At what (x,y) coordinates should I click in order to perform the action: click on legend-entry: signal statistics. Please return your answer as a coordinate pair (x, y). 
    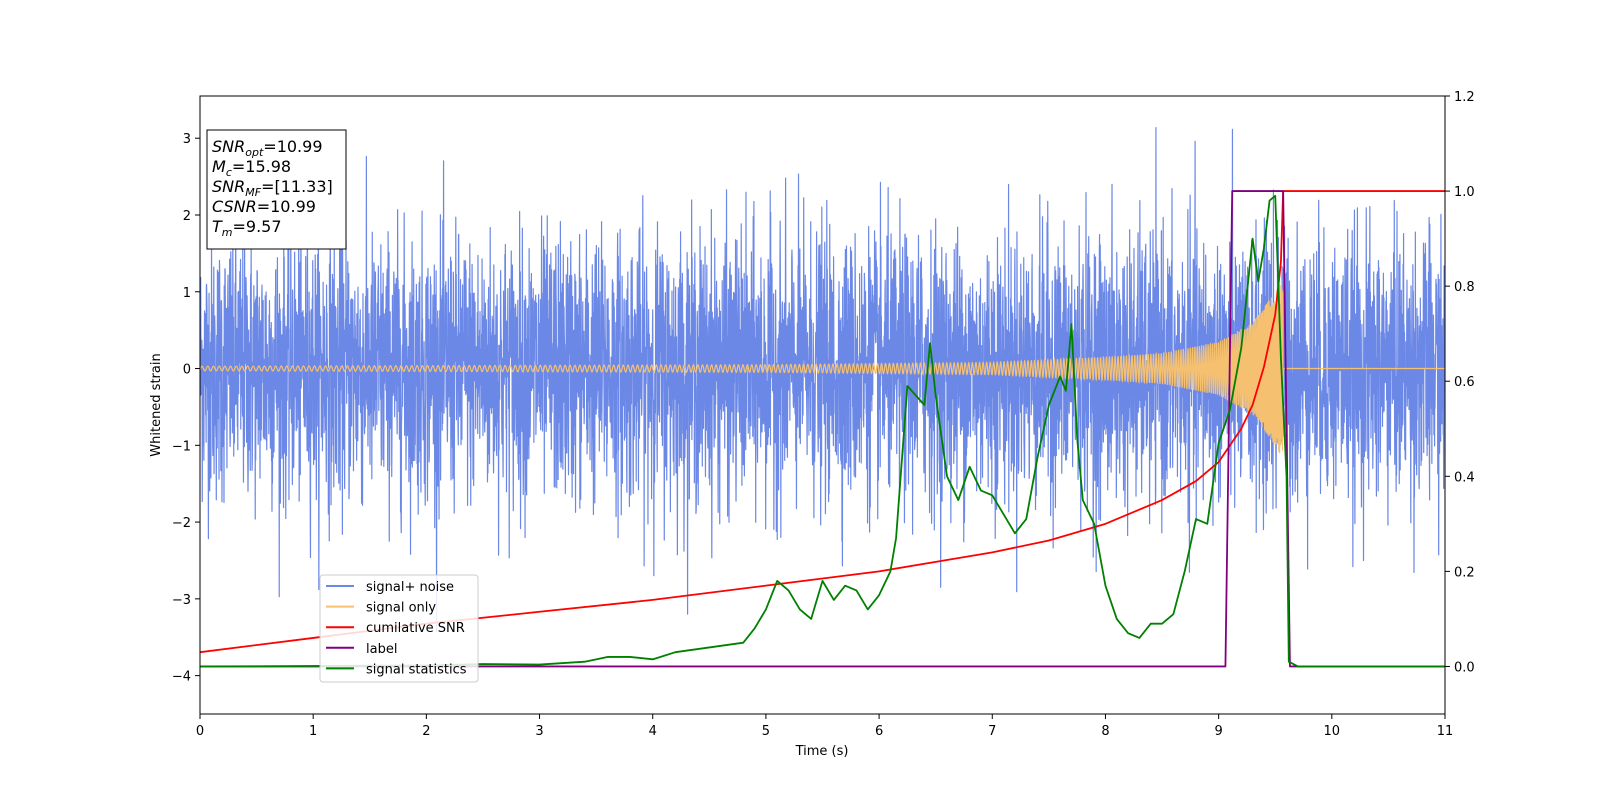
    Looking at the image, I should click on (416, 669).